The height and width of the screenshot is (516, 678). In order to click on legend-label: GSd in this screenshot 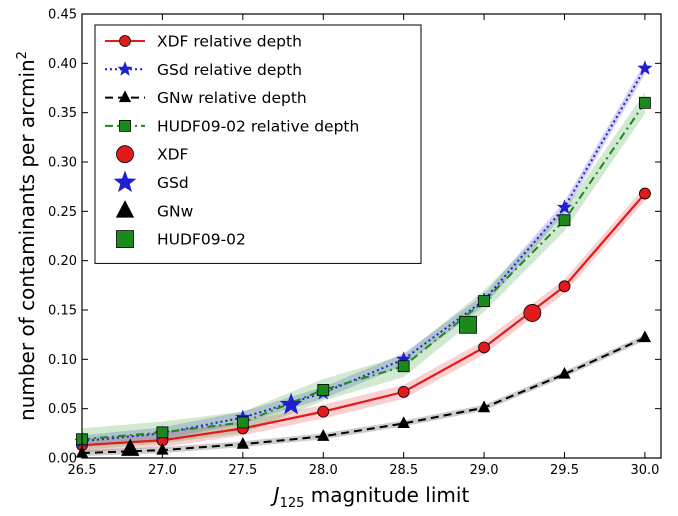, I will do `click(173, 183)`.